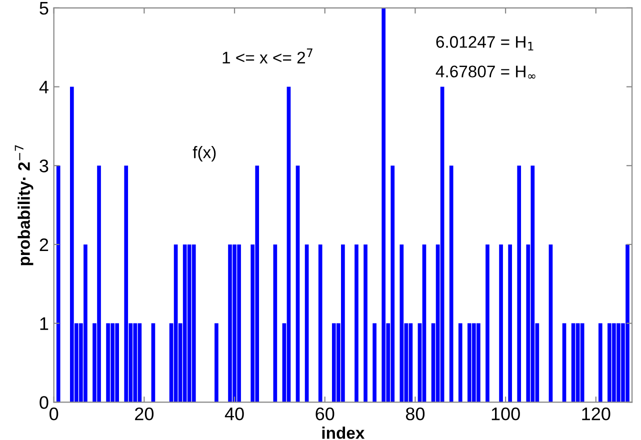  Describe the element at coordinates (415, 414) in the screenshot. I see `x-tick-label: 80` at that location.